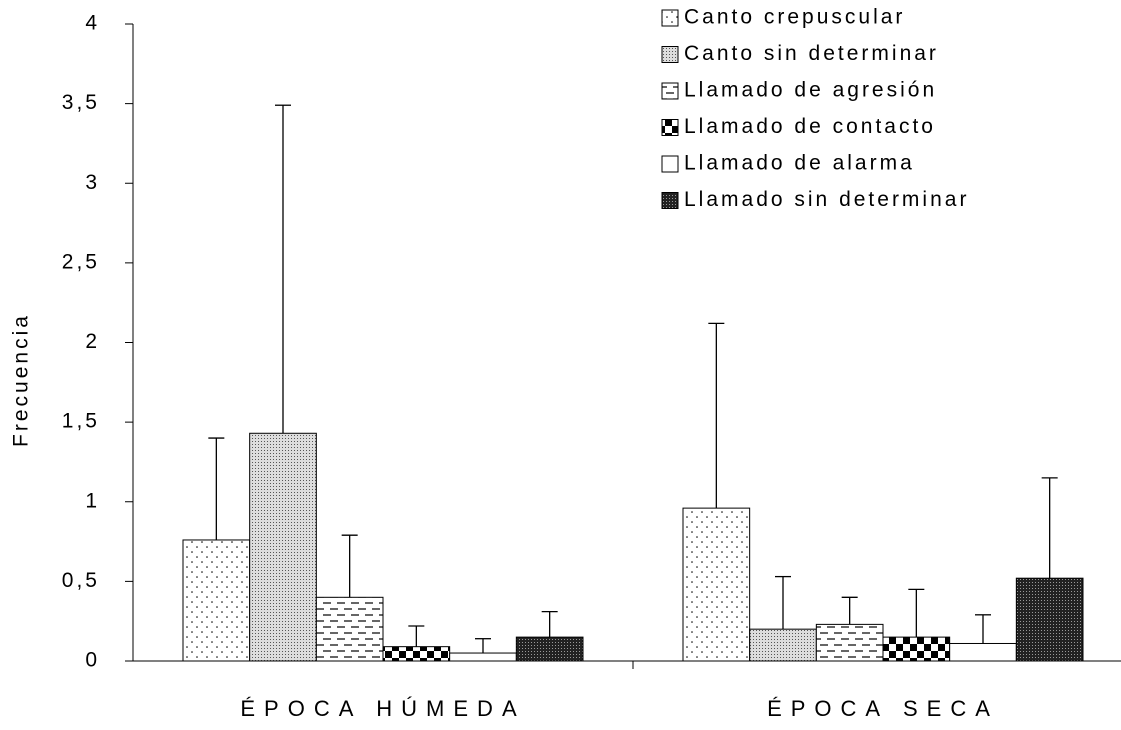 This screenshot has width=1121, height=730. I want to click on y-tick-label: 2,5, so click(81, 261).